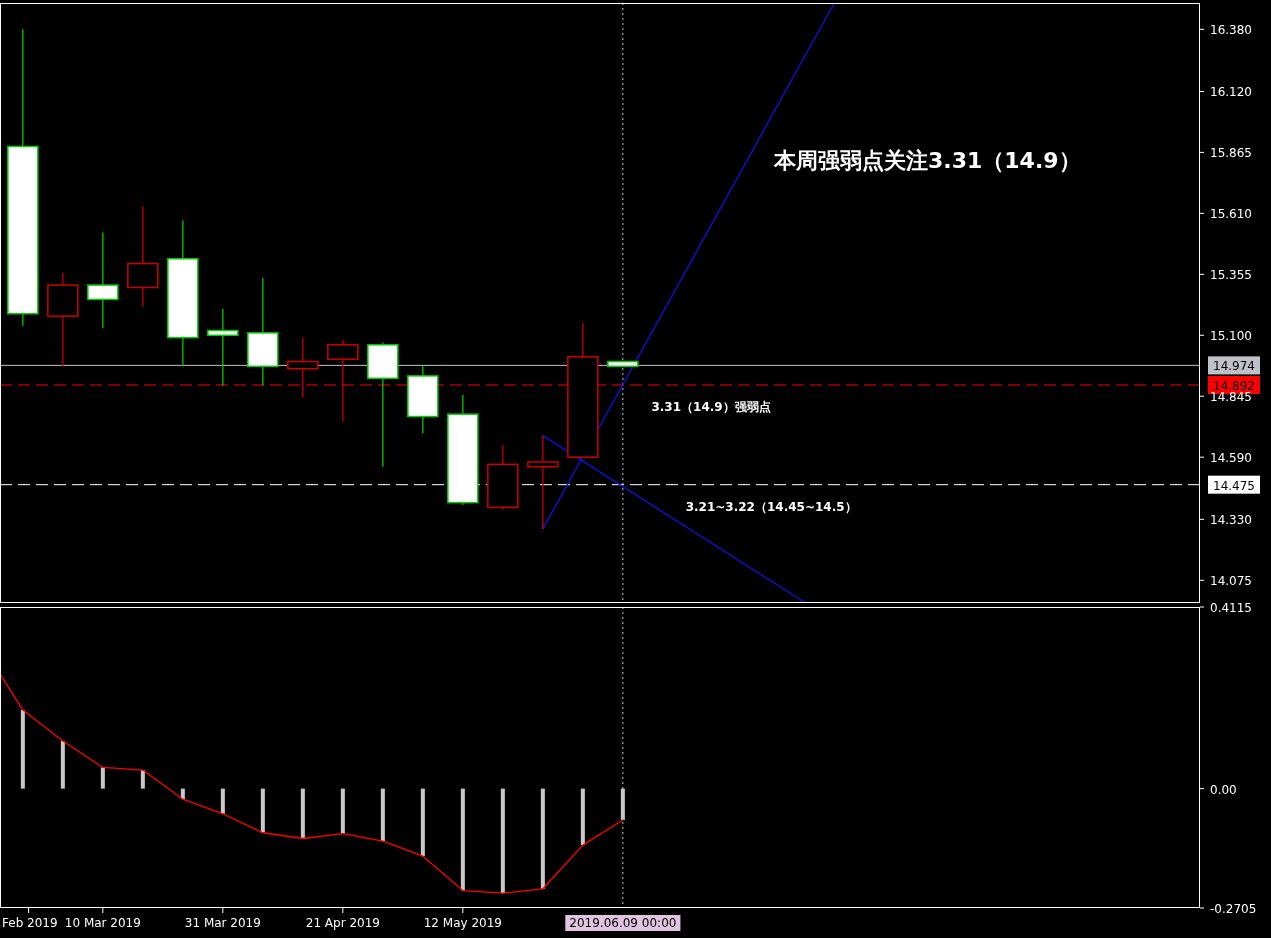 The width and height of the screenshot is (1271, 938). What do you see at coordinates (1231, 30) in the screenshot?
I see `y-tick-label: 16.380` at bounding box center [1231, 30].